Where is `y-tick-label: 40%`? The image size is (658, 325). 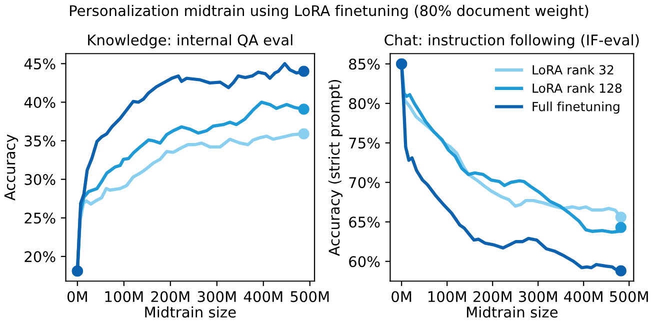 y-tick-label: 40% is located at coordinates (40, 102).